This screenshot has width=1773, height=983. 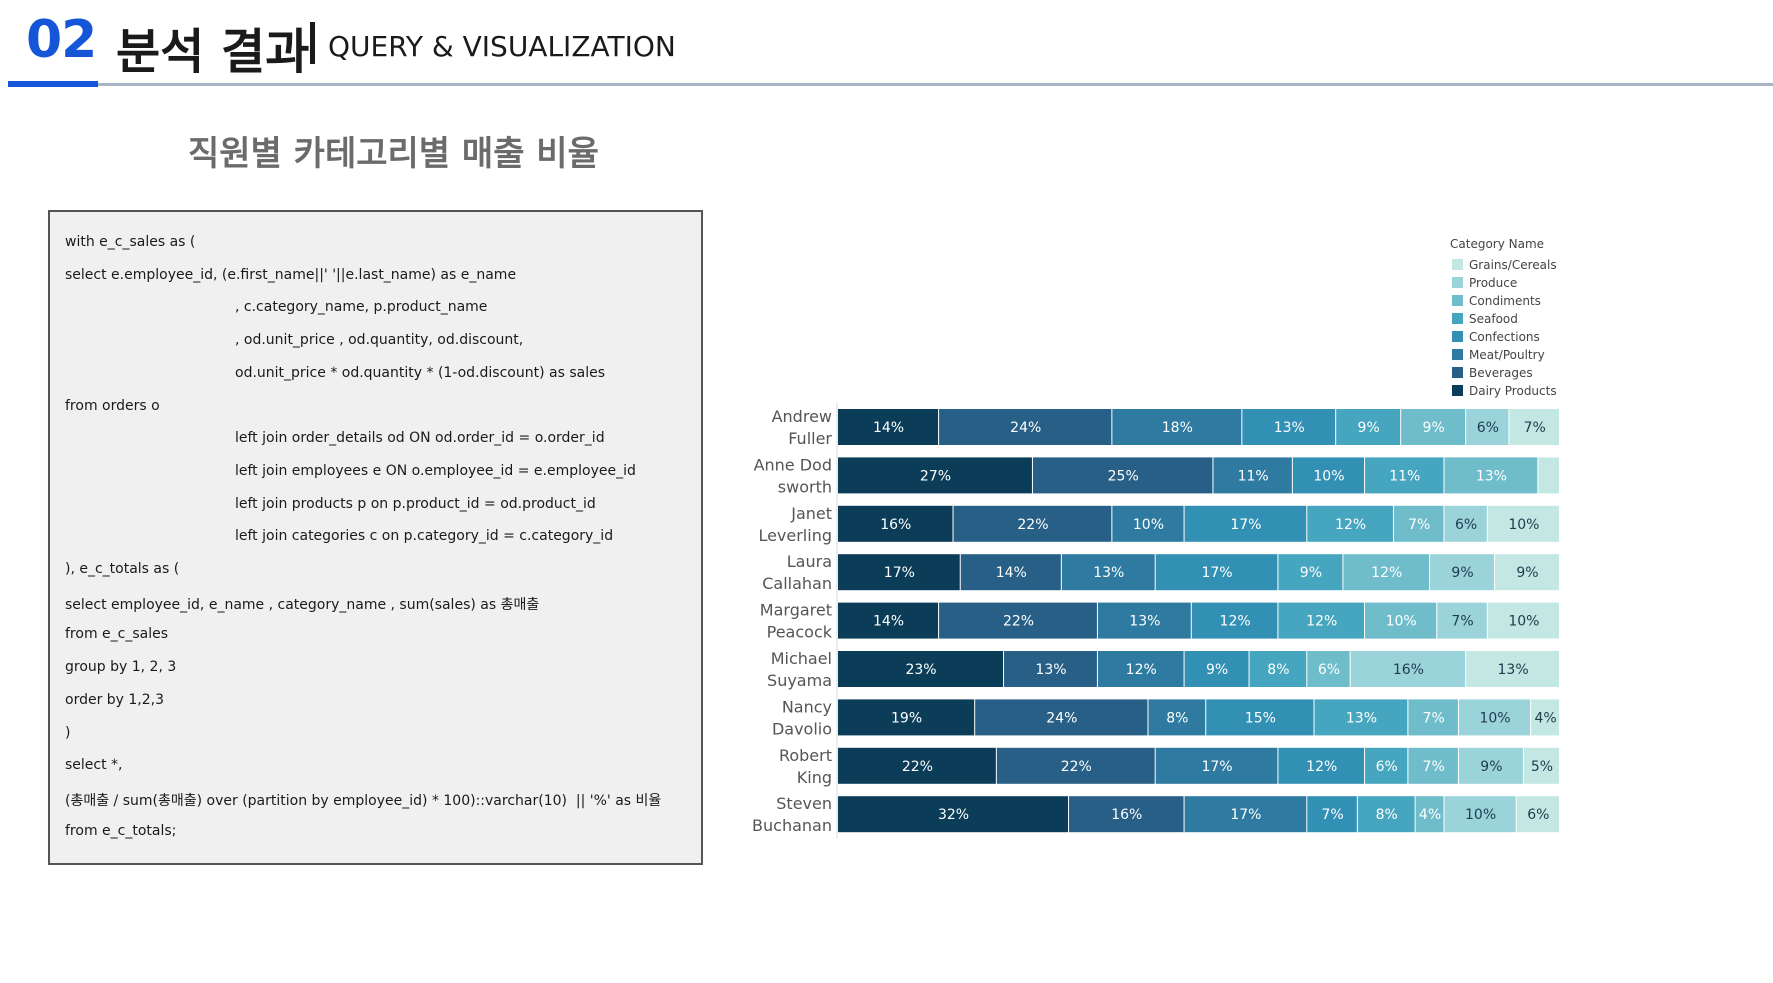 What do you see at coordinates (53, 84) in the screenshot?
I see `header-rule-accent` at bounding box center [53, 84].